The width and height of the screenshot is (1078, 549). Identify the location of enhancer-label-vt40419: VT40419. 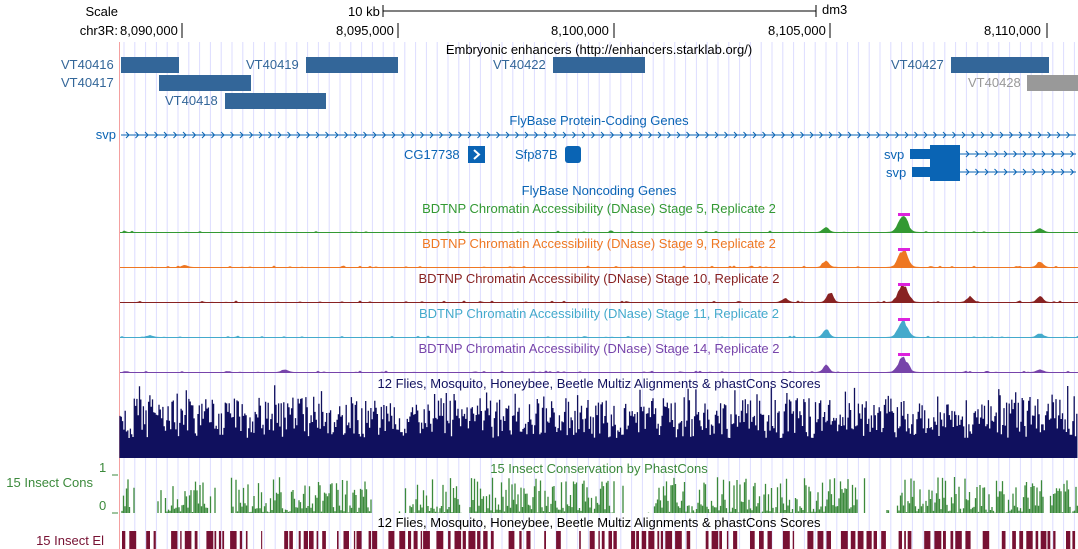
(272, 64).